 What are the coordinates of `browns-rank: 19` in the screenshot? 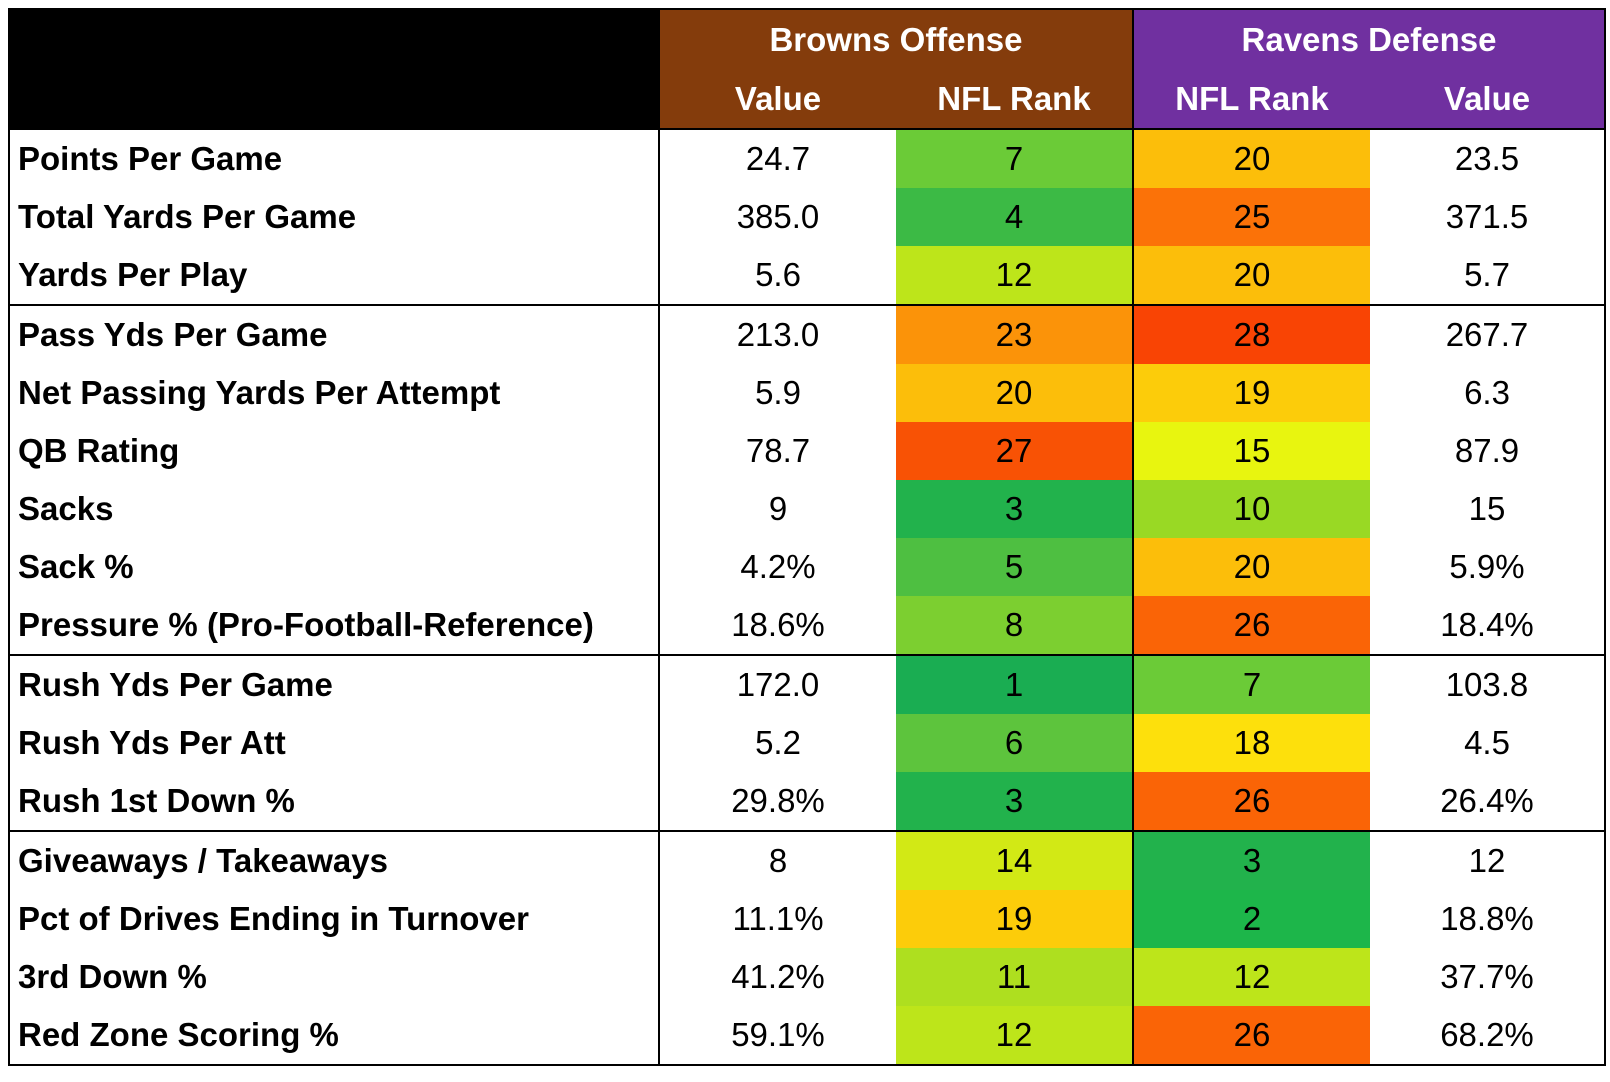 It's located at (1014, 919).